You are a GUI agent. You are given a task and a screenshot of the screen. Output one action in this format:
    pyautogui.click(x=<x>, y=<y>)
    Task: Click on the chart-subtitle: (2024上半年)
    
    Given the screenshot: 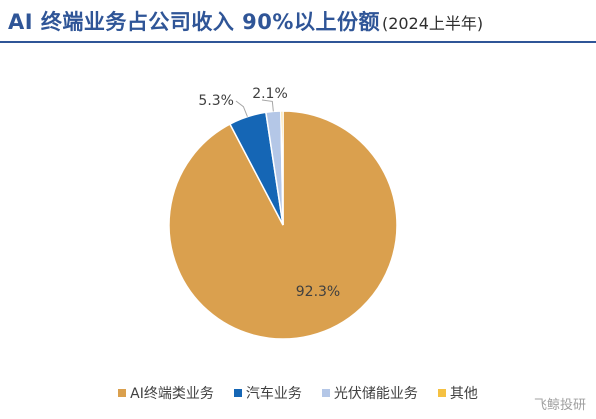 What is the action you would take?
    pyautogui.click(x=432, y=23)
    